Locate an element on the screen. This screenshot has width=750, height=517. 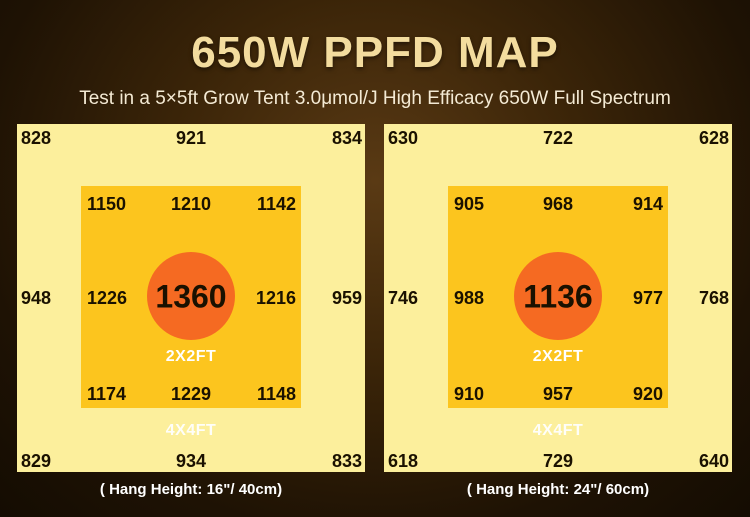
outer-value-top-center: 921 is located at coordinates (191, 138).